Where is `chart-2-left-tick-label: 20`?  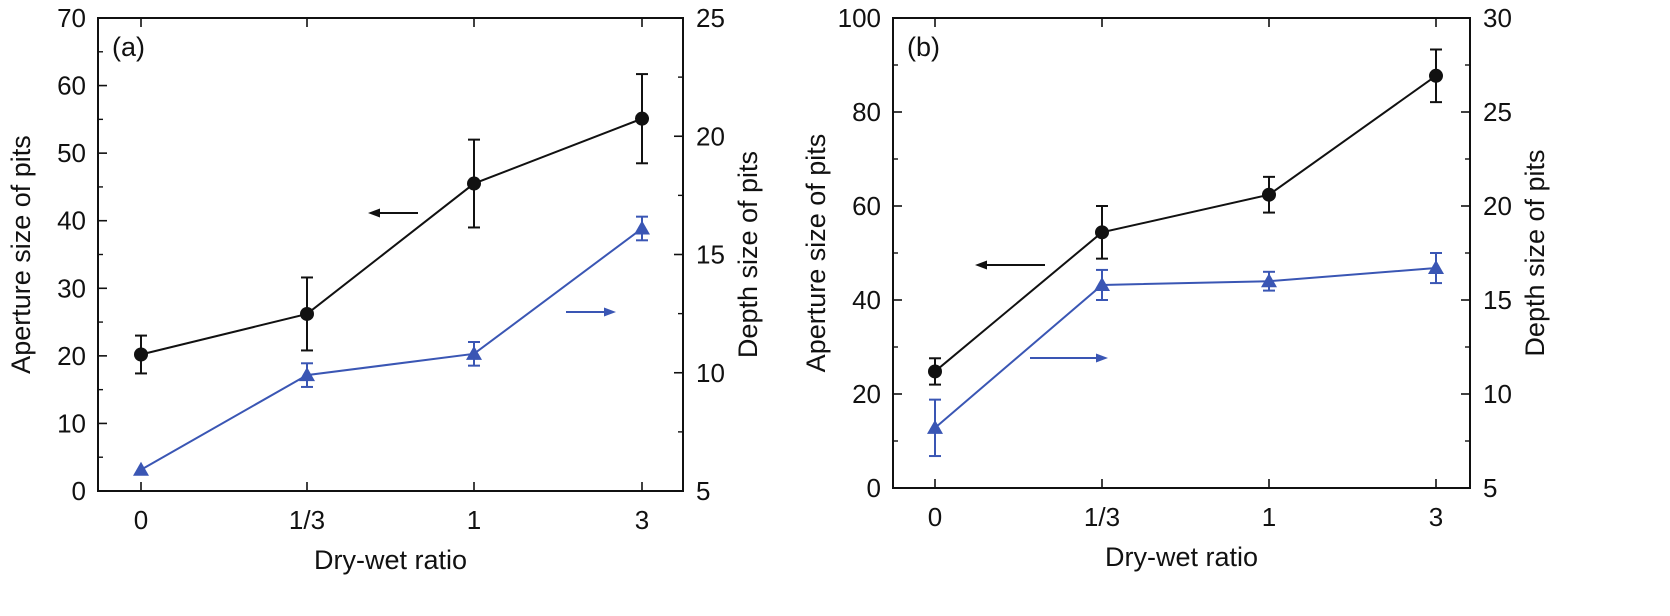
chart-2-left-tick-label: 20 is located at coordinates (866, 394).